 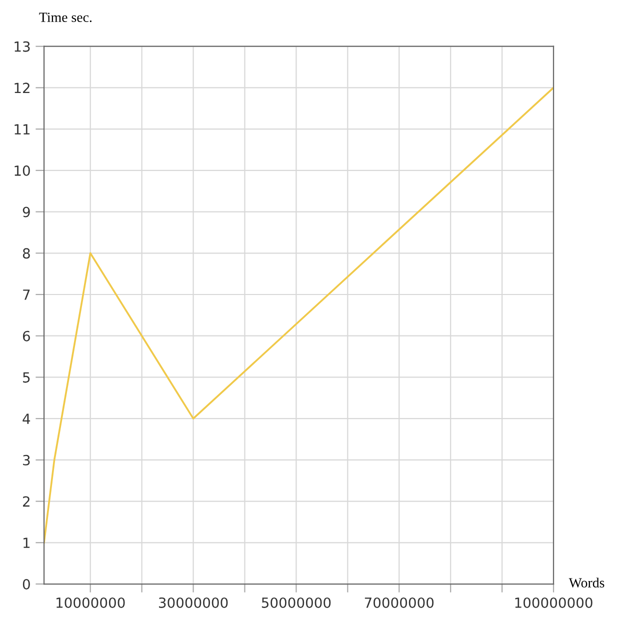 I want to click on x-tick-label: 10000000, so click(x=90, y=602).